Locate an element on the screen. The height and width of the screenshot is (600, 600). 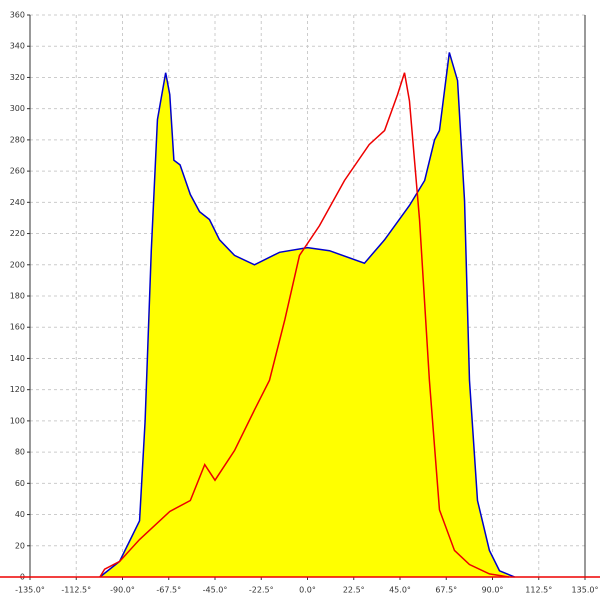
x-tick-label: -135.0° is located at coordinates (30, 590).